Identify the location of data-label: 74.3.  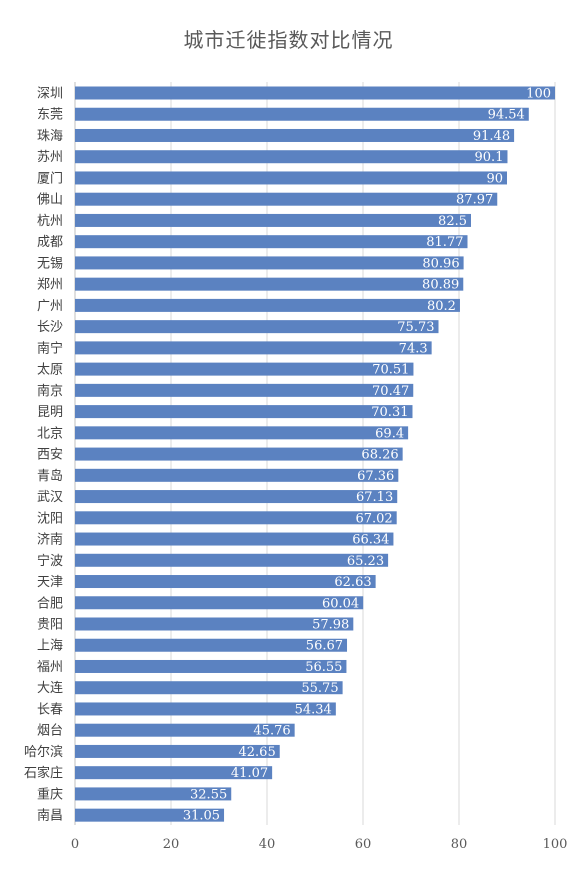
(413, 348).